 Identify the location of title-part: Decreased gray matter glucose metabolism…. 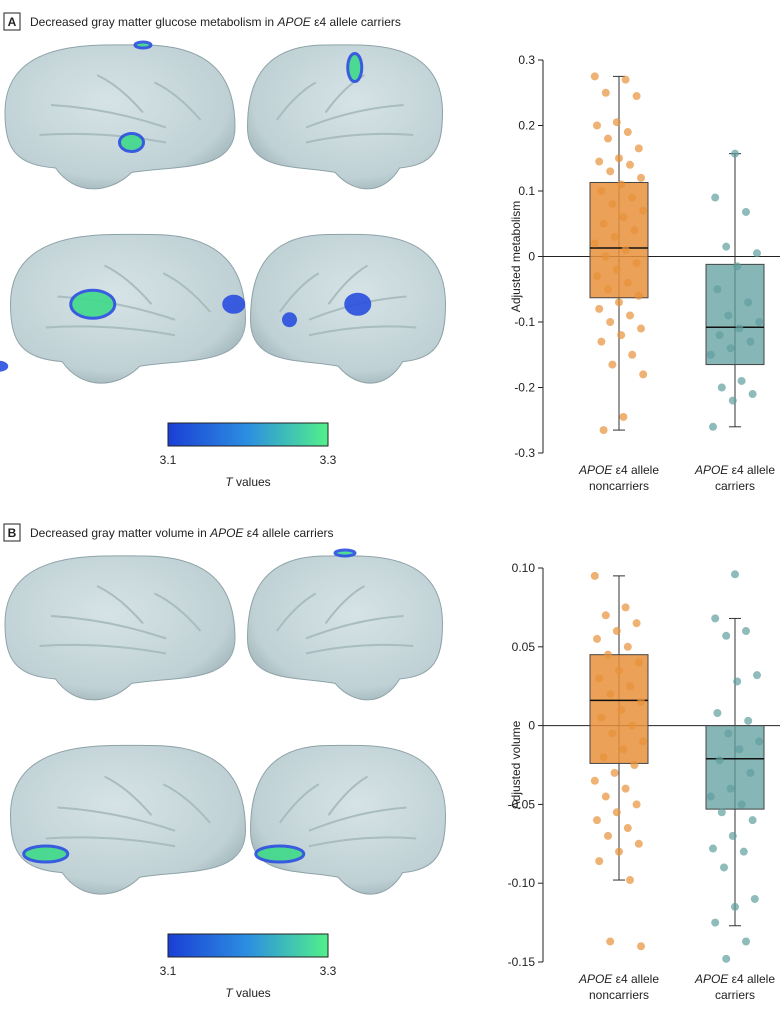
(153, 22).